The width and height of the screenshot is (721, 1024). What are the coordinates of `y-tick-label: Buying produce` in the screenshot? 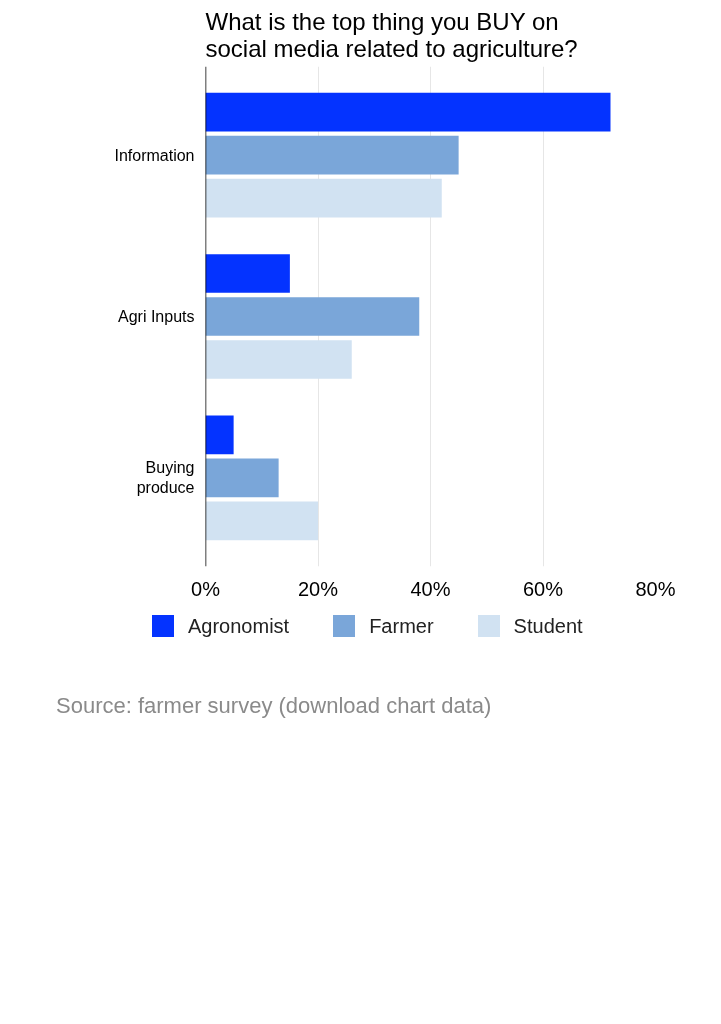 It's located at (165, 478).